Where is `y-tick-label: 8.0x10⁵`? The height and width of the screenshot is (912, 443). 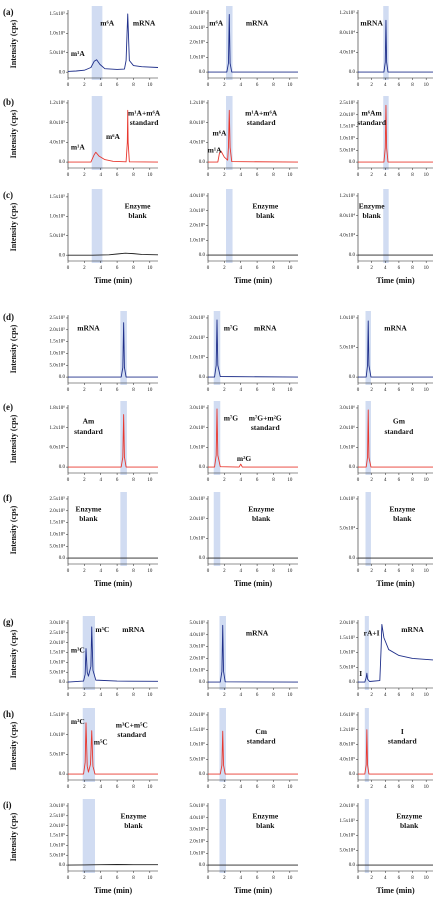 y-tick-label: 8.0x10⁵ is located at coordinates (198, 123).